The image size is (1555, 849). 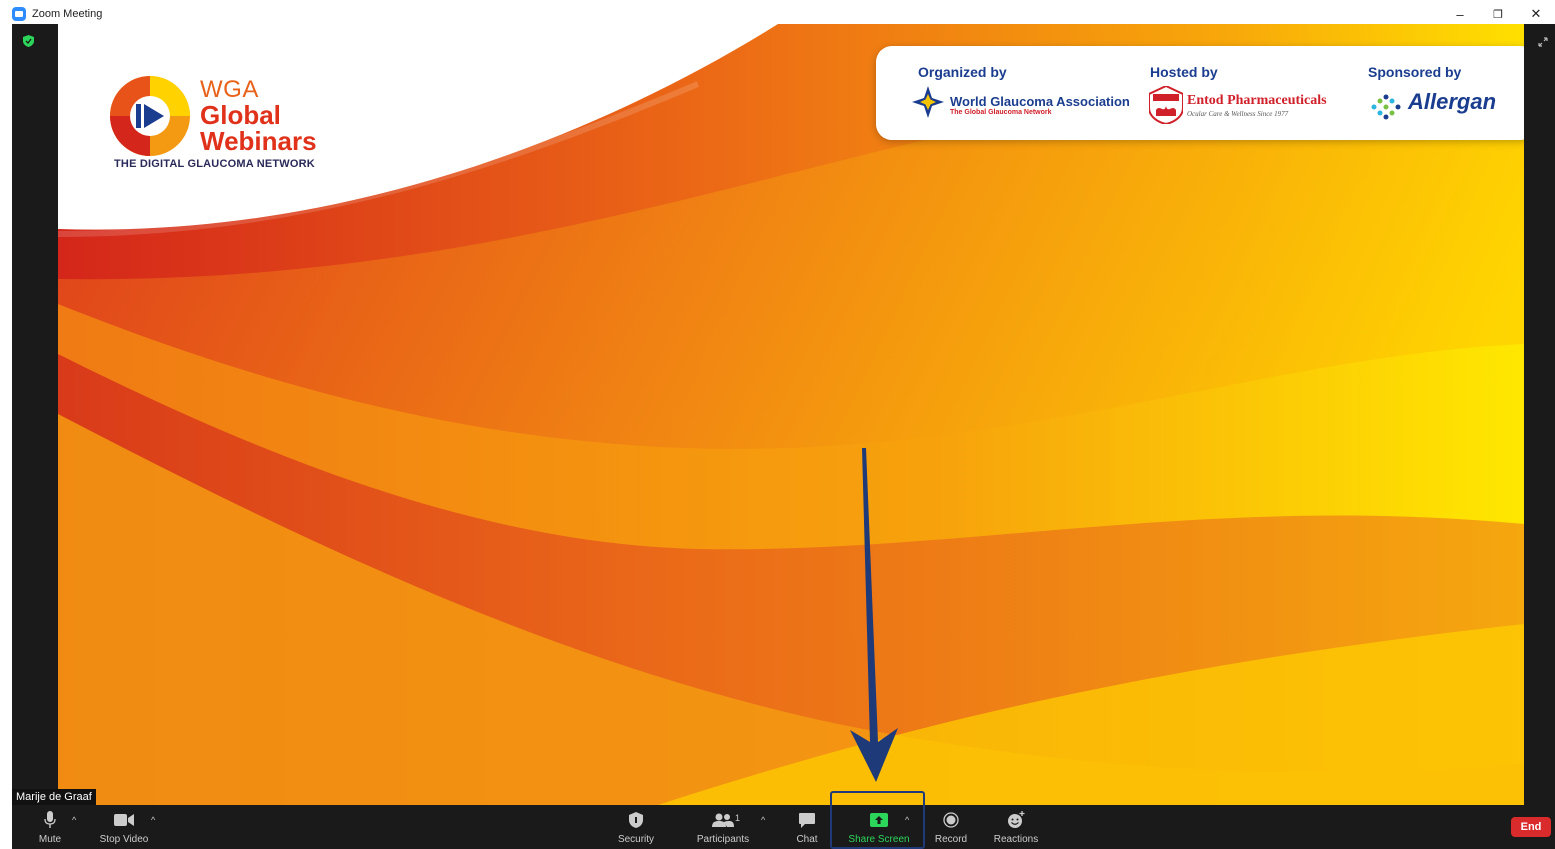 I want to click on share-screen-highlight, so click(x=877, y=820).